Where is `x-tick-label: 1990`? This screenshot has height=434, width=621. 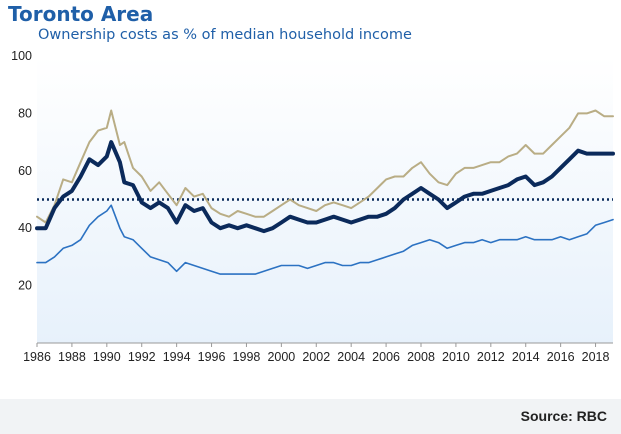
x-tick-label: 1990 is located at coordinates (107, 357).